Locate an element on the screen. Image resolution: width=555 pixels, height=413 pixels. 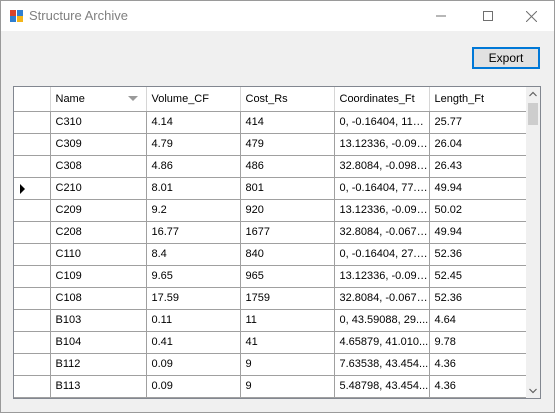
cell-name: B104 is located at coordinates (98, 342).